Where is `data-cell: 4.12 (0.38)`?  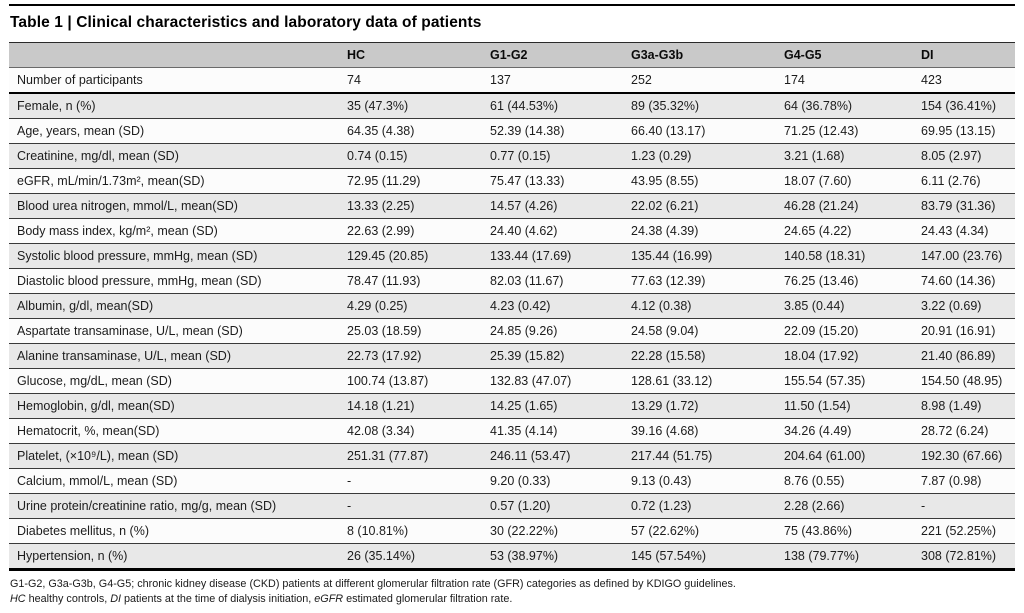
data-cell: 4.12 (0.38) is located at coordinates (699, 306).